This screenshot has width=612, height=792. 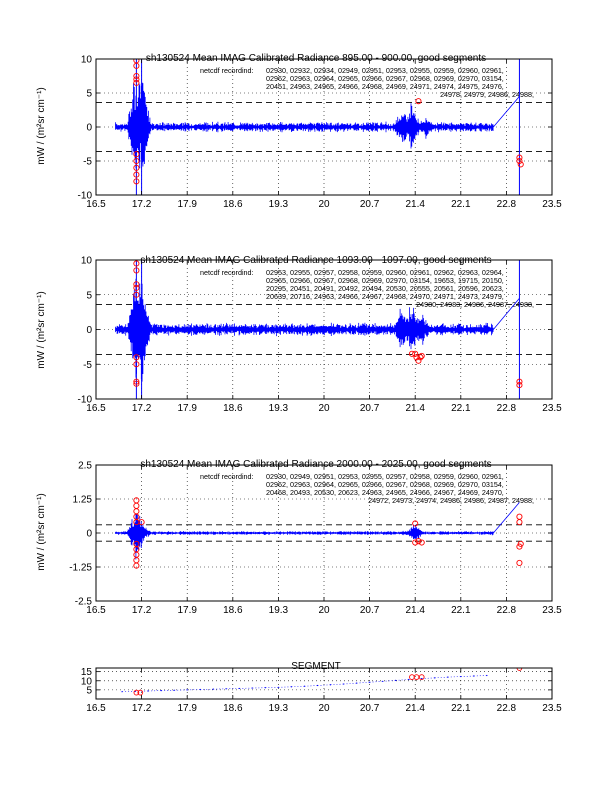 What do you see at coordinates (187, 204) in the screenshot?
I see `panel-1-xtick-label: 17.9` at bounding box center [187, 204].